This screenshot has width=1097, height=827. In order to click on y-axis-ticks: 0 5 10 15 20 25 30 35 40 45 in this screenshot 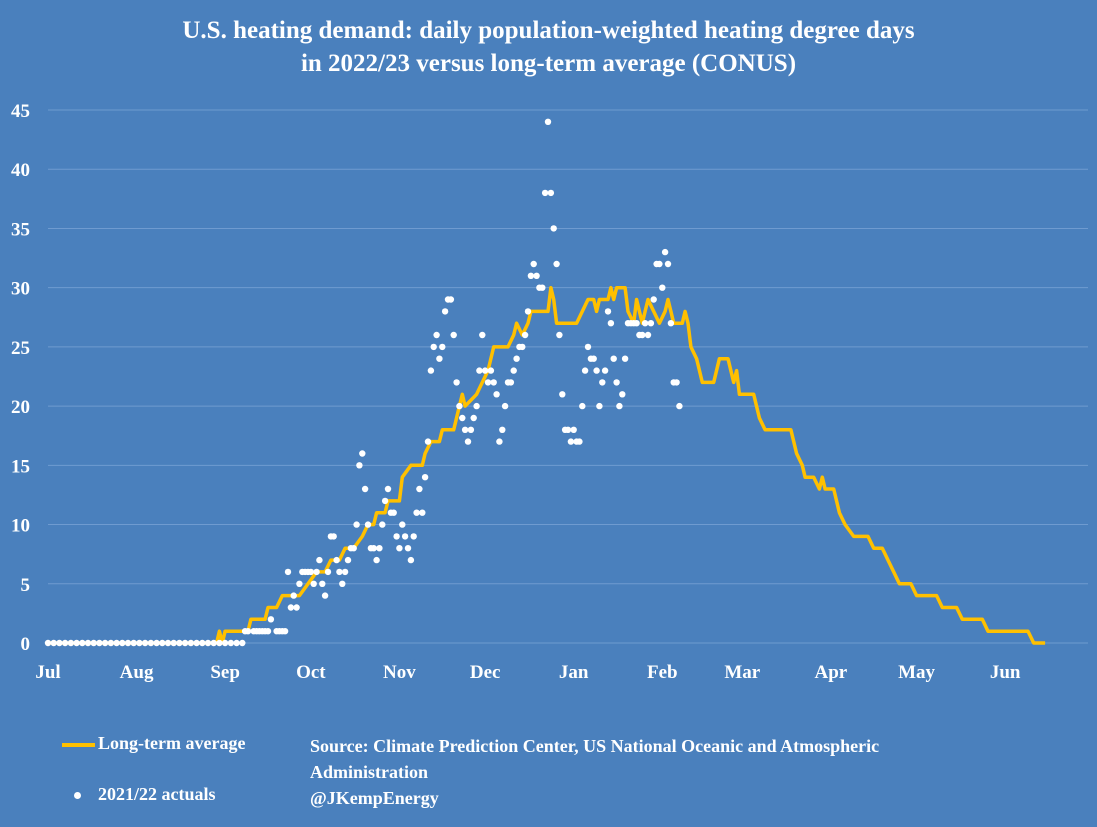, I will do `click(20, 378)`.